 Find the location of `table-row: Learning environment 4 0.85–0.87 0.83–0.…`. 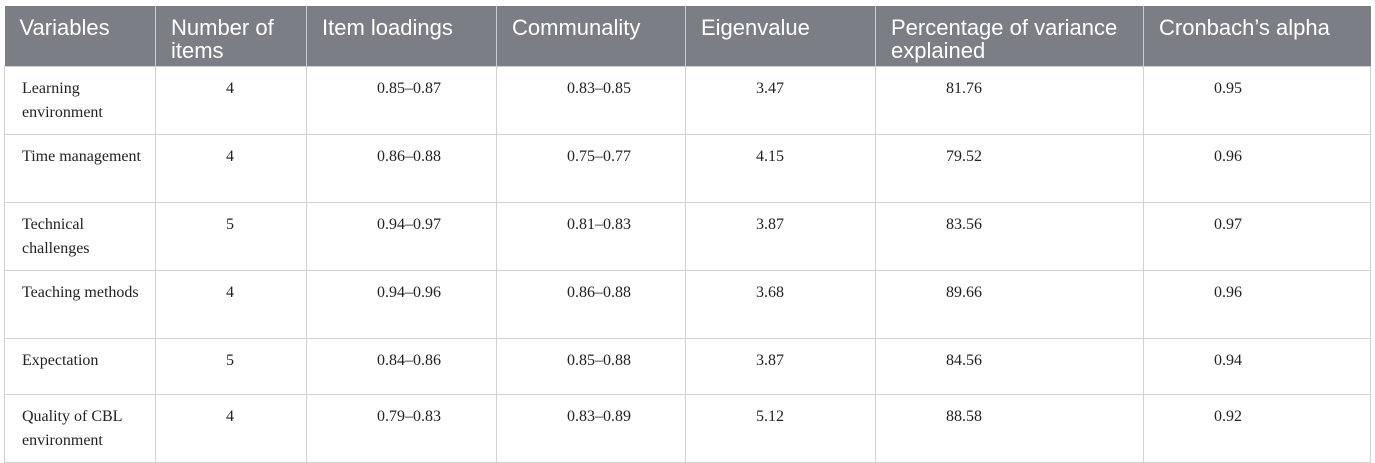

table-row: Learning environment 4 0.85–0.87 0.83–0.… is located at coordinates (687, 100).